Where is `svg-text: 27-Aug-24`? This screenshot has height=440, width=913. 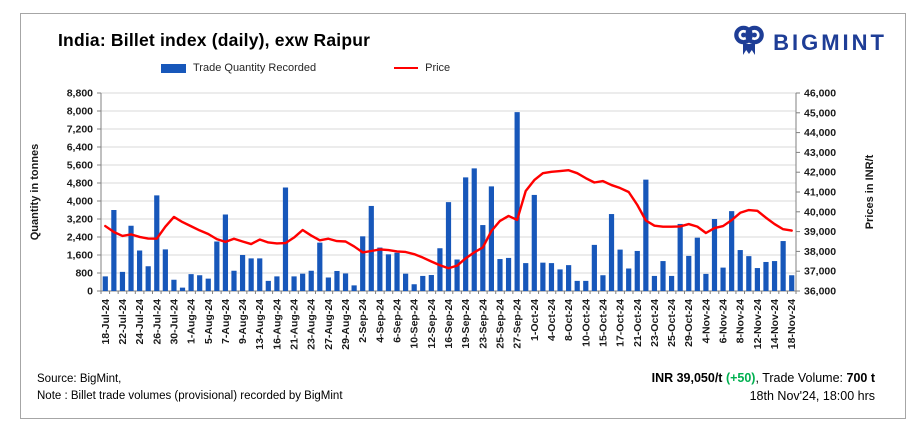
svg-text: 27-Aug-24 is located at coordinates (329, 324).